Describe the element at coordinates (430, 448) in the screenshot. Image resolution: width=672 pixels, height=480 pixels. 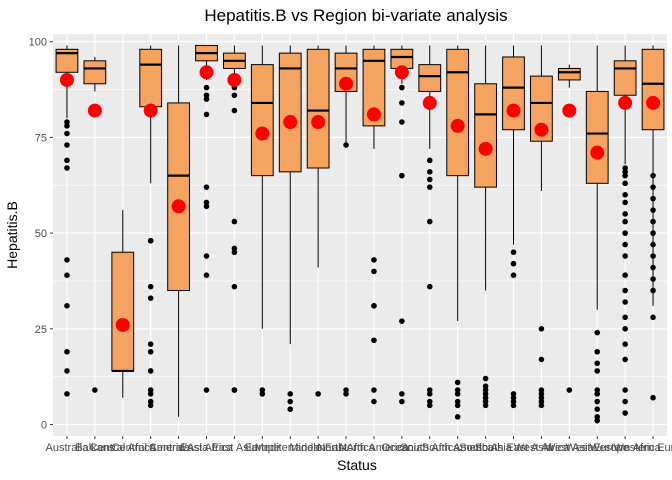
I see `x-tick-label: South Africa` at that location.